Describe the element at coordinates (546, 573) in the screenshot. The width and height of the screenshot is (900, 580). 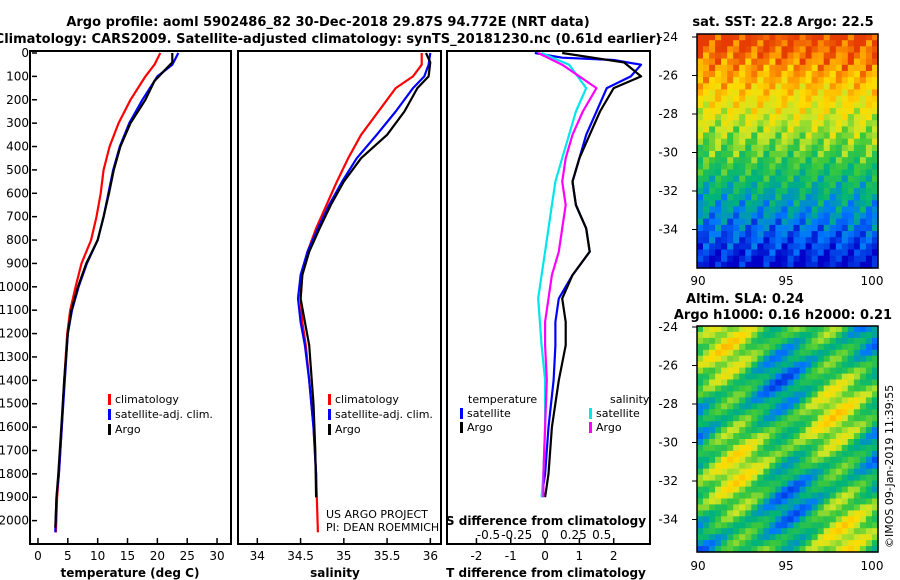
I see `difference-xlabel: T difference from climatology` at that location.